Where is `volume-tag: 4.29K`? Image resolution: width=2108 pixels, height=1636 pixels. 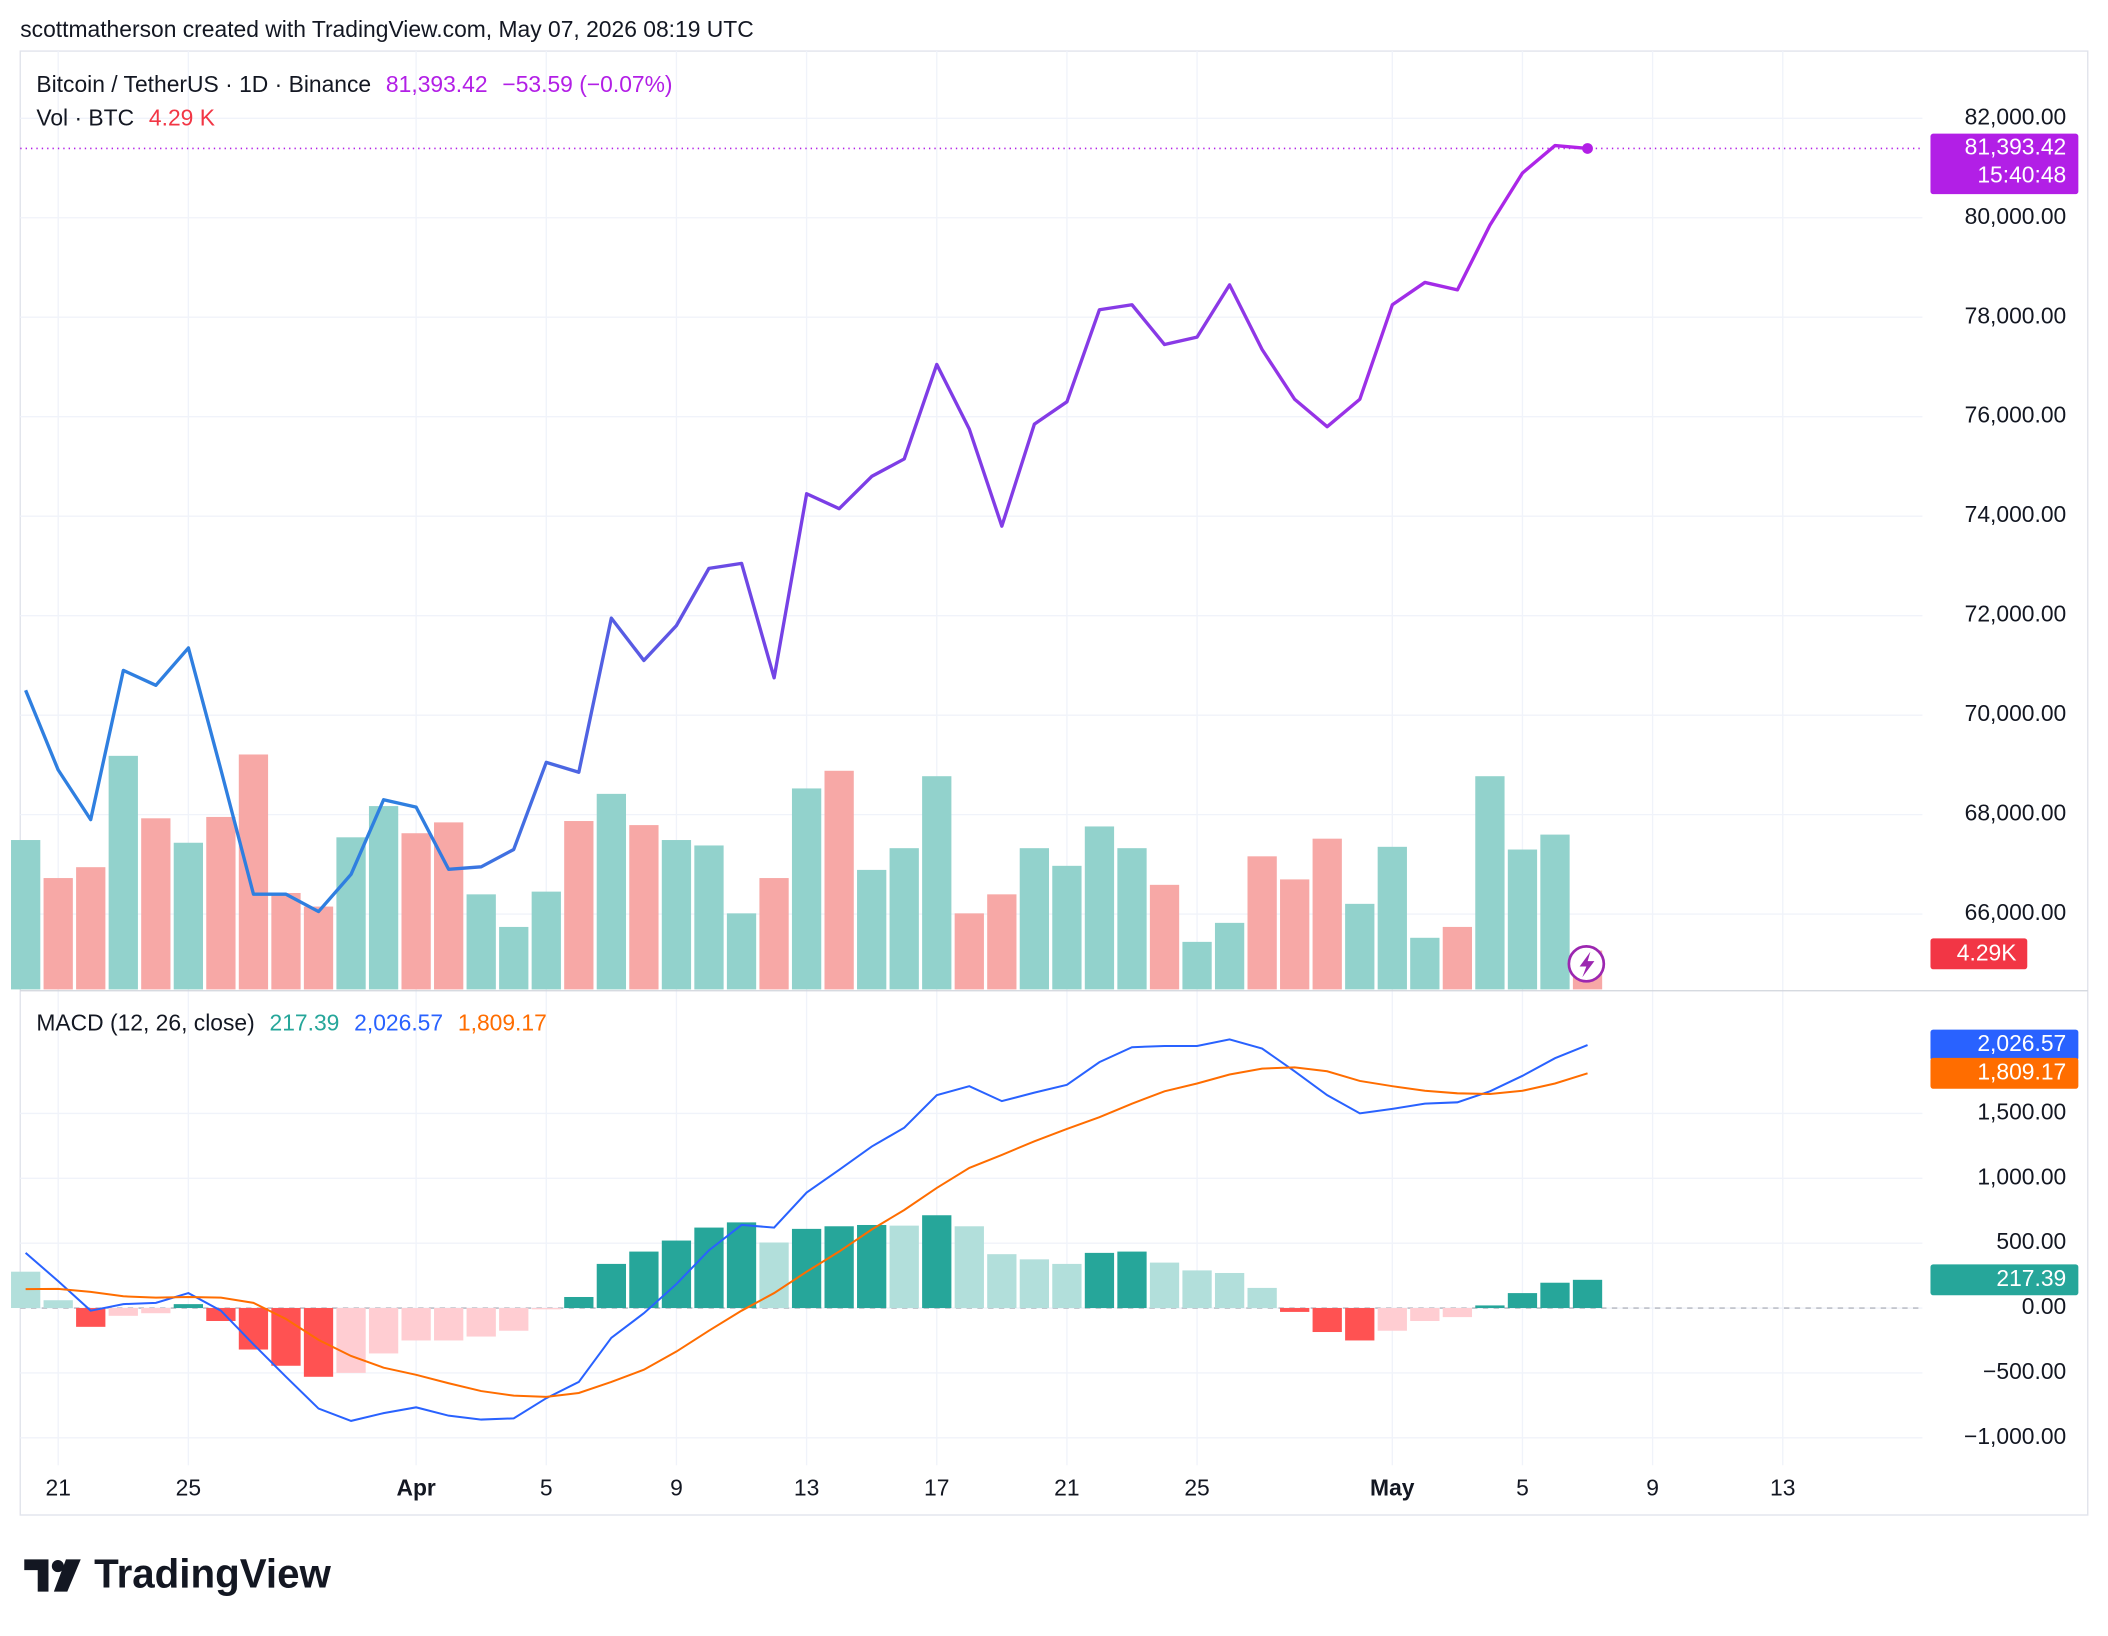
volume-tag: 4.29K is located at coordinates (1987, 952).